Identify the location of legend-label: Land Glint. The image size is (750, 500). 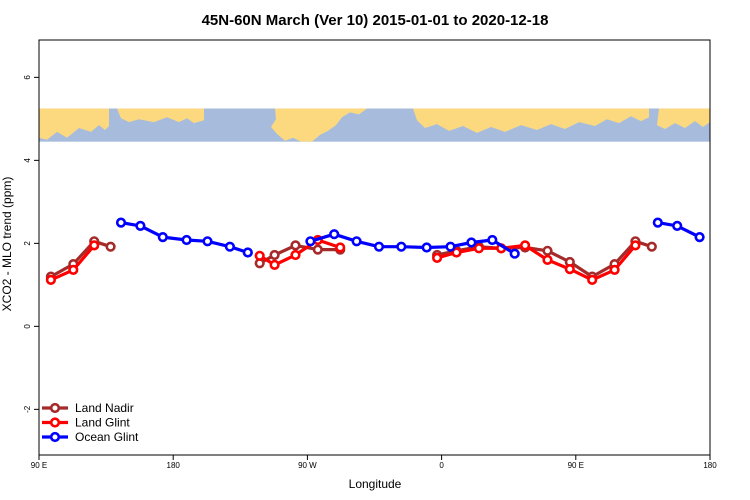
(102, 423).